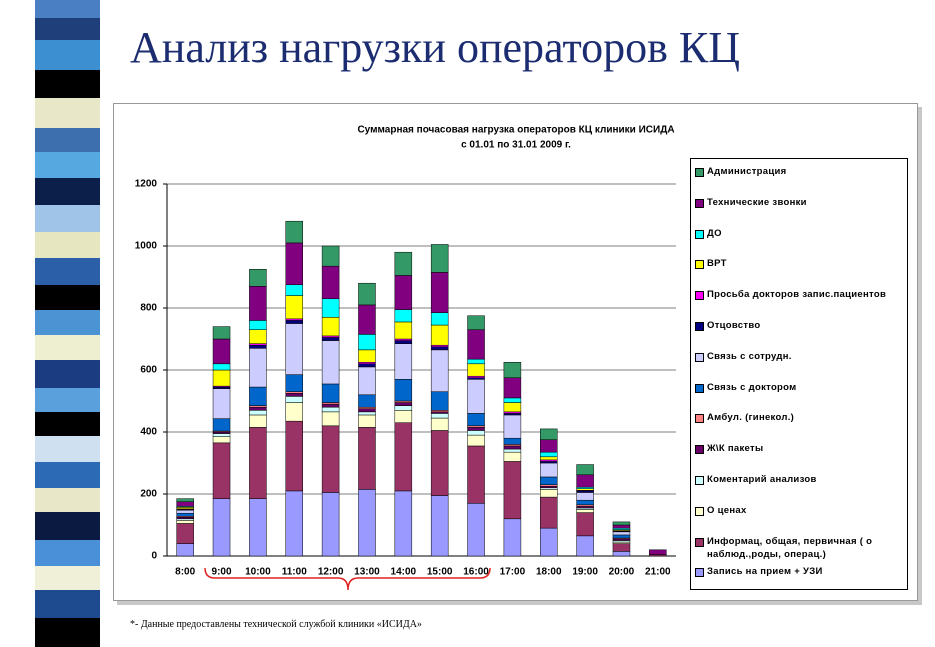 Image resolution: width=935 pixels, height=647 pixels. Describe the element at coordinates (476, 572) in the screenshot. I see `x-tick-label: 16:00` at that location.